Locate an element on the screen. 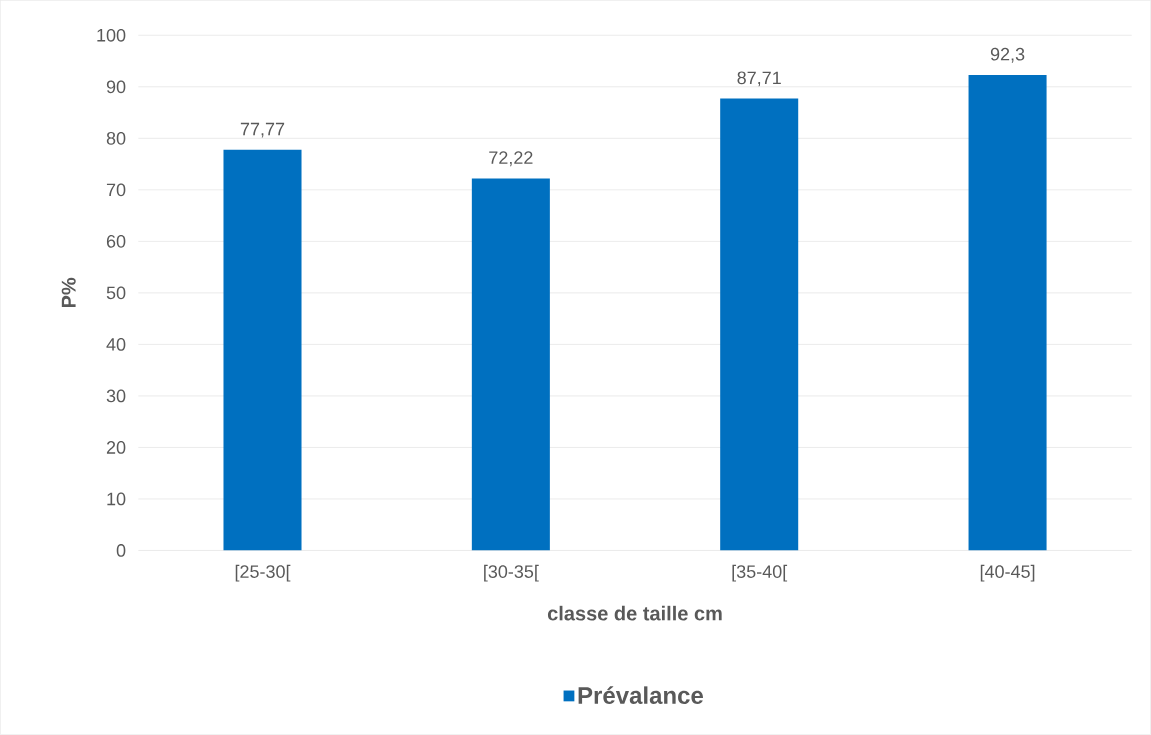  x-axis-title: classe de taille cm is located at coordinates (634, 613).